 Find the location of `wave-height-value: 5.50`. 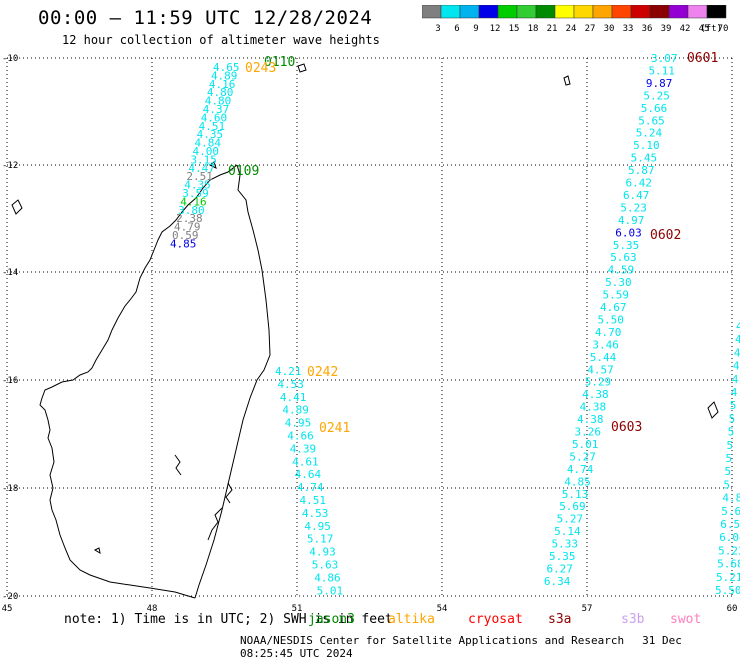

wave-height-value: 5.50 is located at coordinates (727, 590).